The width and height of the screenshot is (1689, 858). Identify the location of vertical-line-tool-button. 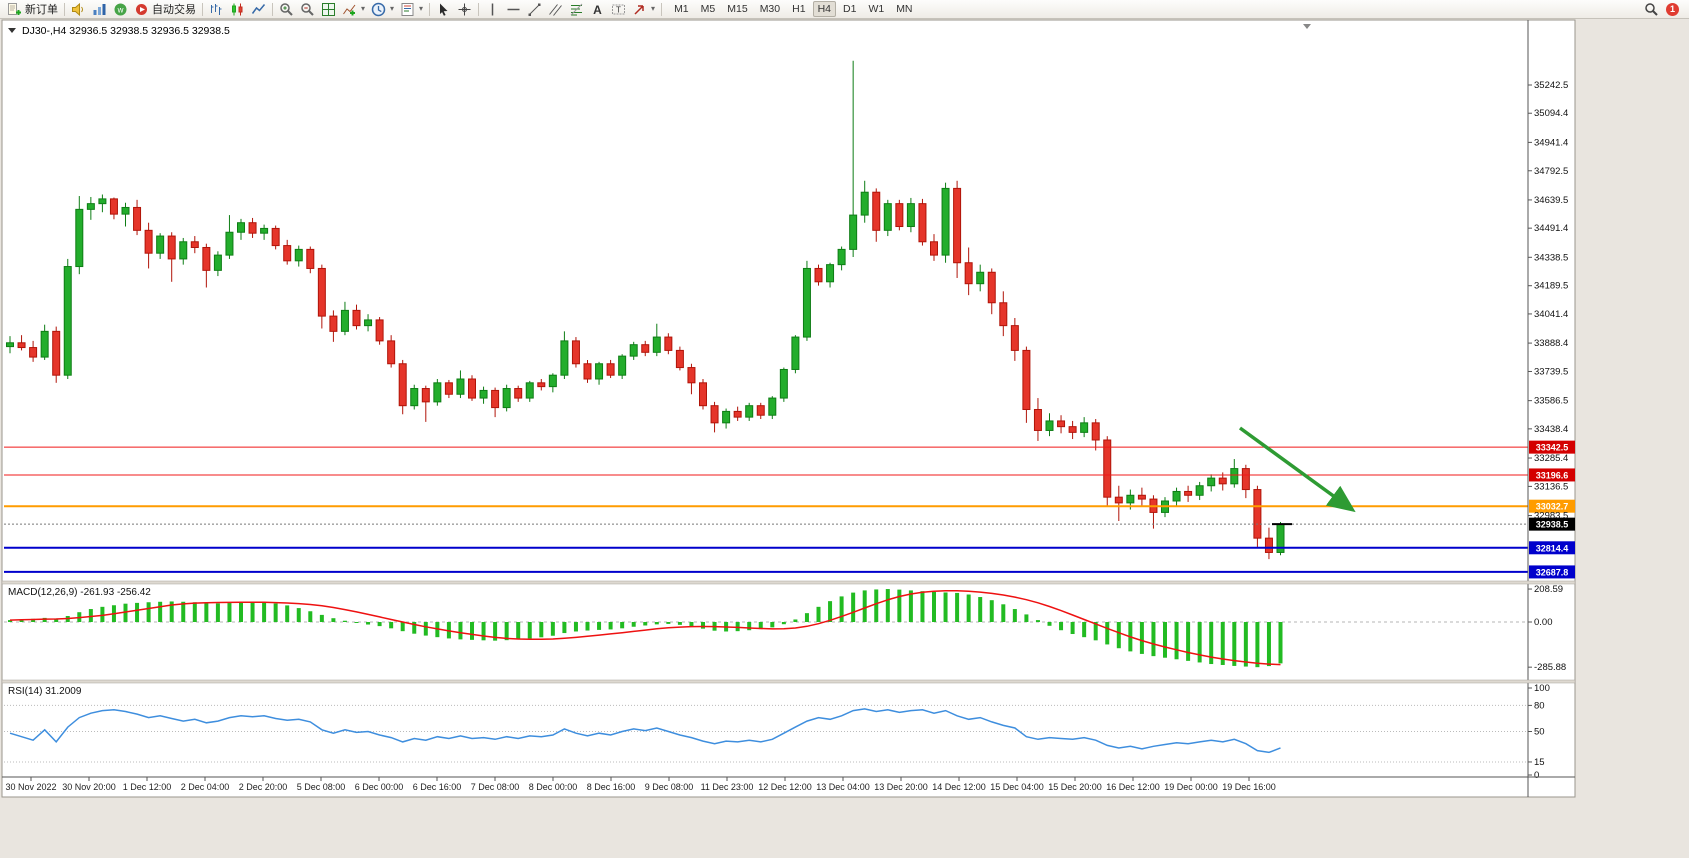
(492, 9).